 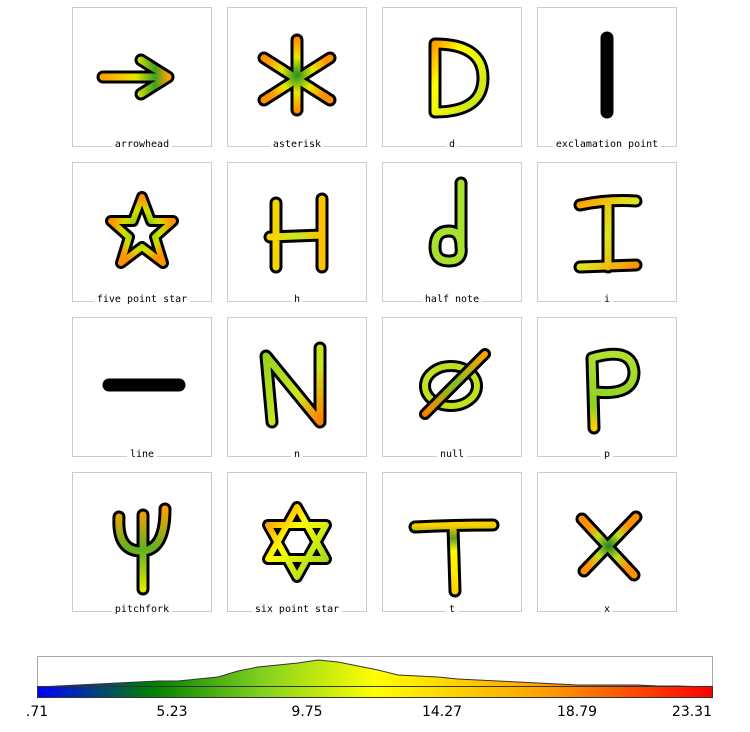 I want to click on glyph-cell-line: line, so click(x=142, y=388).